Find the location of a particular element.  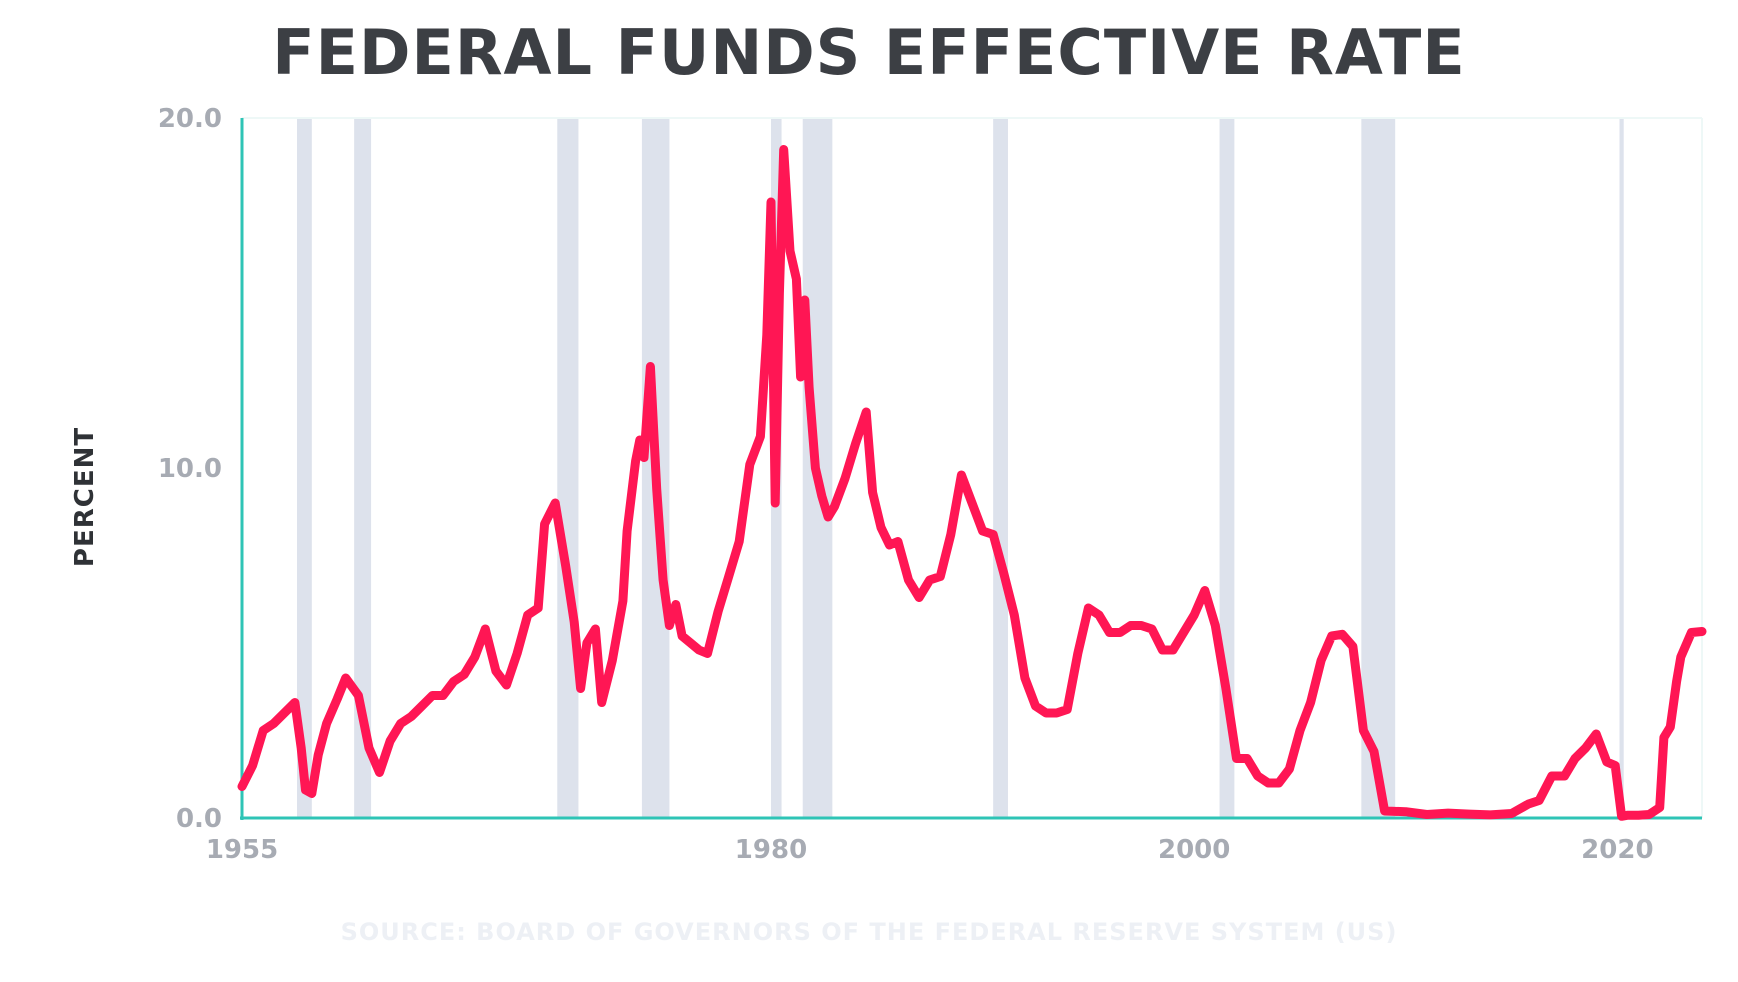

x-tick-label: 2020 is located at coordinates (1617, 850).